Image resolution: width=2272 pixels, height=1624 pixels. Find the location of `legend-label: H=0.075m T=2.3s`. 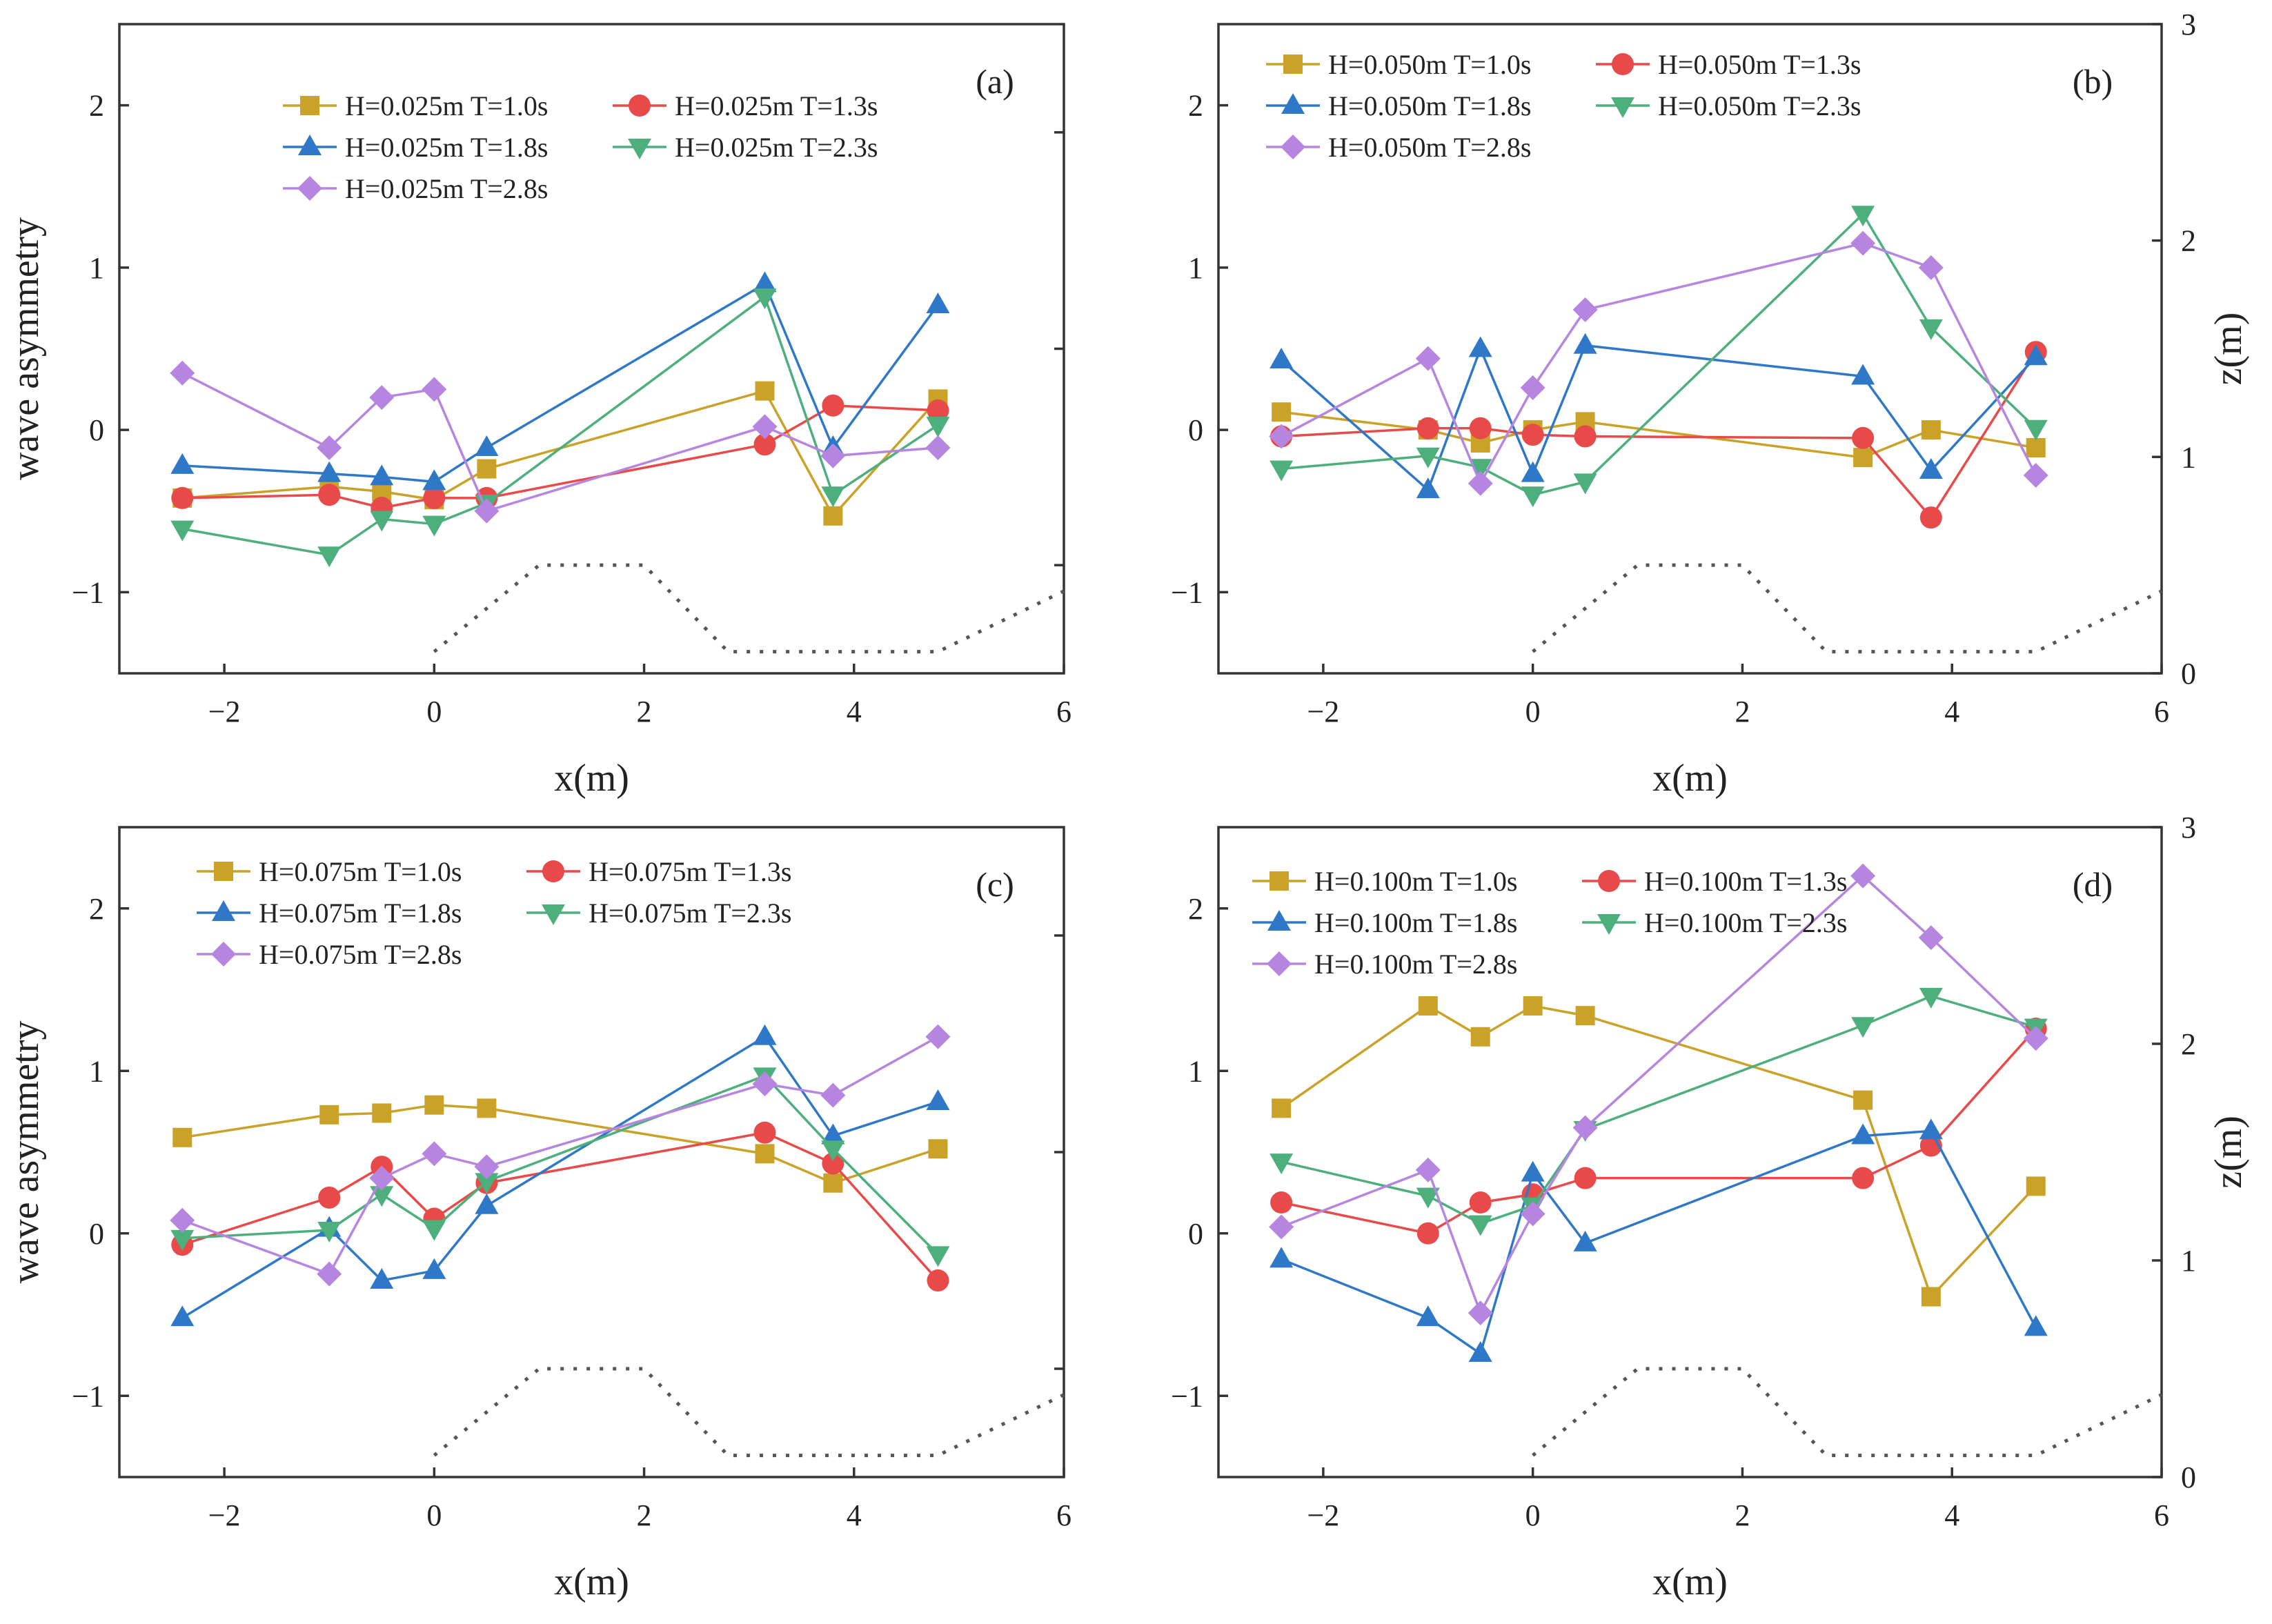

legend-label: H=0.075m T=2.3s is located at coordinates (690, 913).